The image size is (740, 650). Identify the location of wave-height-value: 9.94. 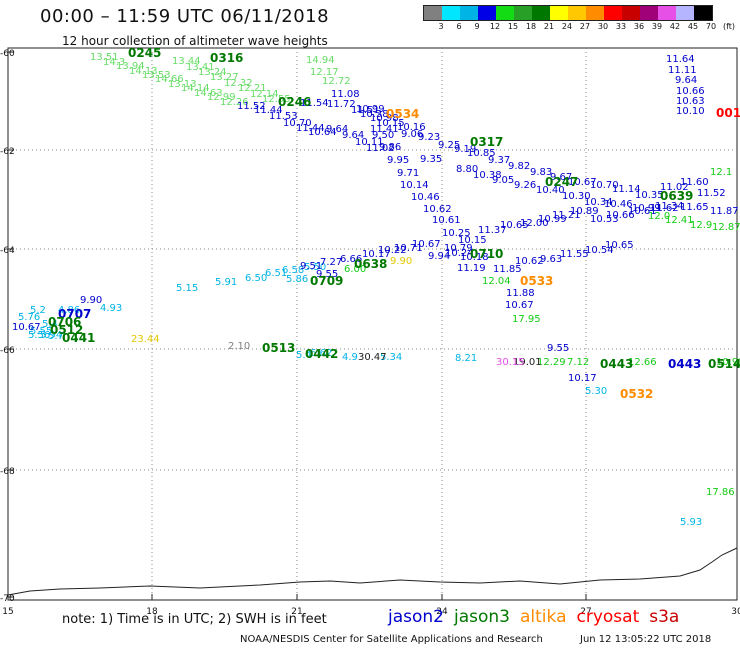
(439, 256).